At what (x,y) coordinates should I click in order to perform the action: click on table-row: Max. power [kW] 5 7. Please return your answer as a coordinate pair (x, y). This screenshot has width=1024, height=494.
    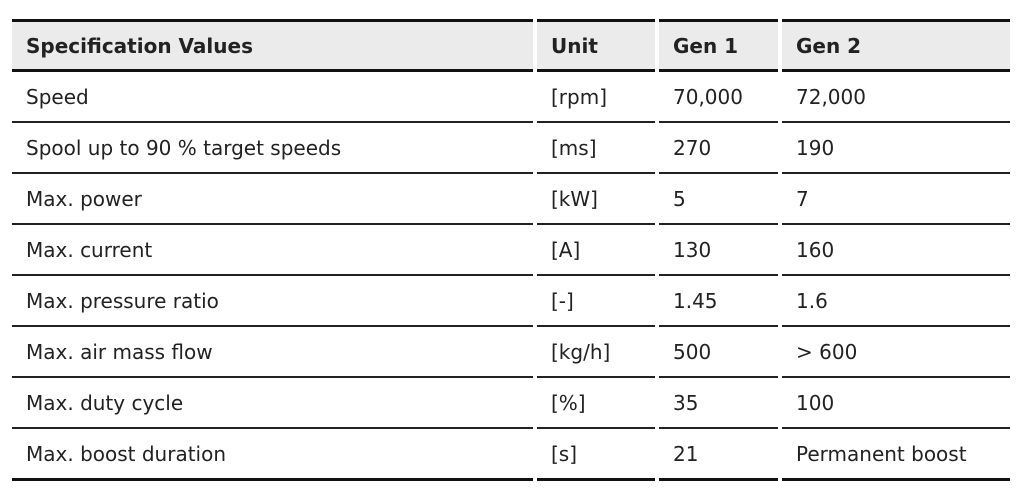
    Looking at the image, I should click on (511, 199).